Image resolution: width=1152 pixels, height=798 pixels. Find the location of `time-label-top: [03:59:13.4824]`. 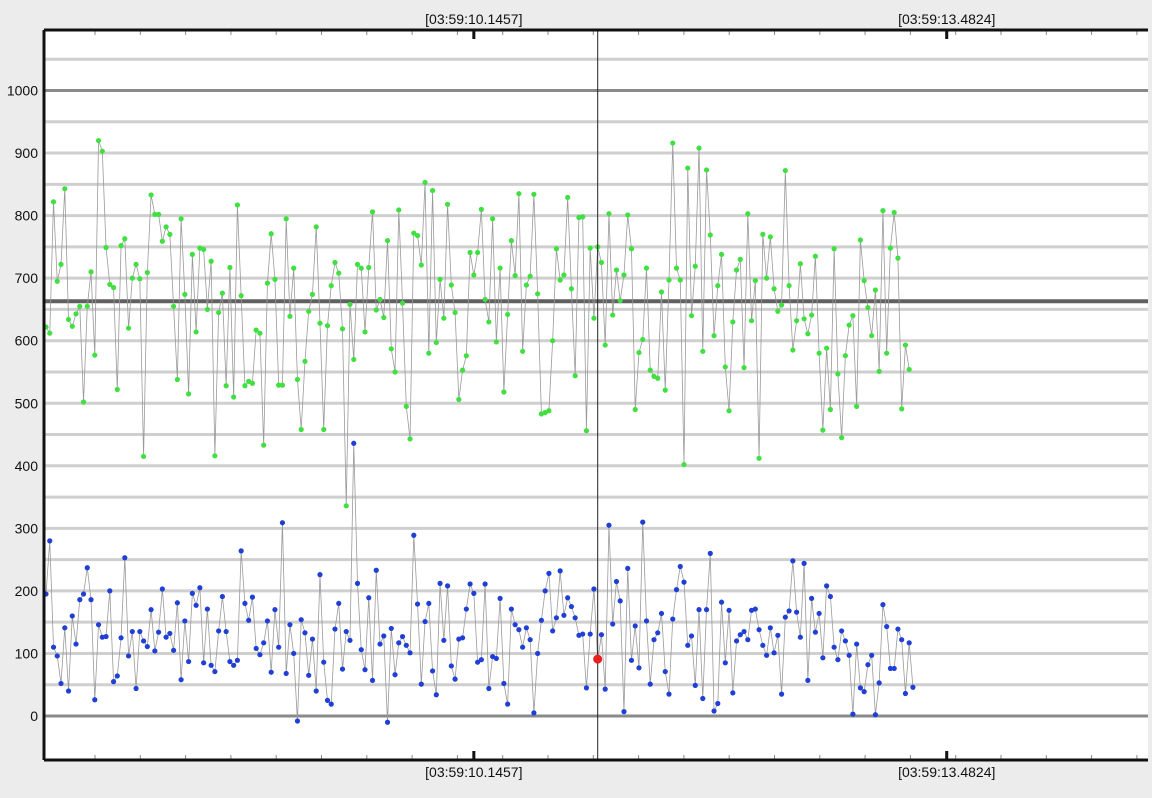

time-label-top: [03:59:13.4824] is located at coordinates (946, 19).